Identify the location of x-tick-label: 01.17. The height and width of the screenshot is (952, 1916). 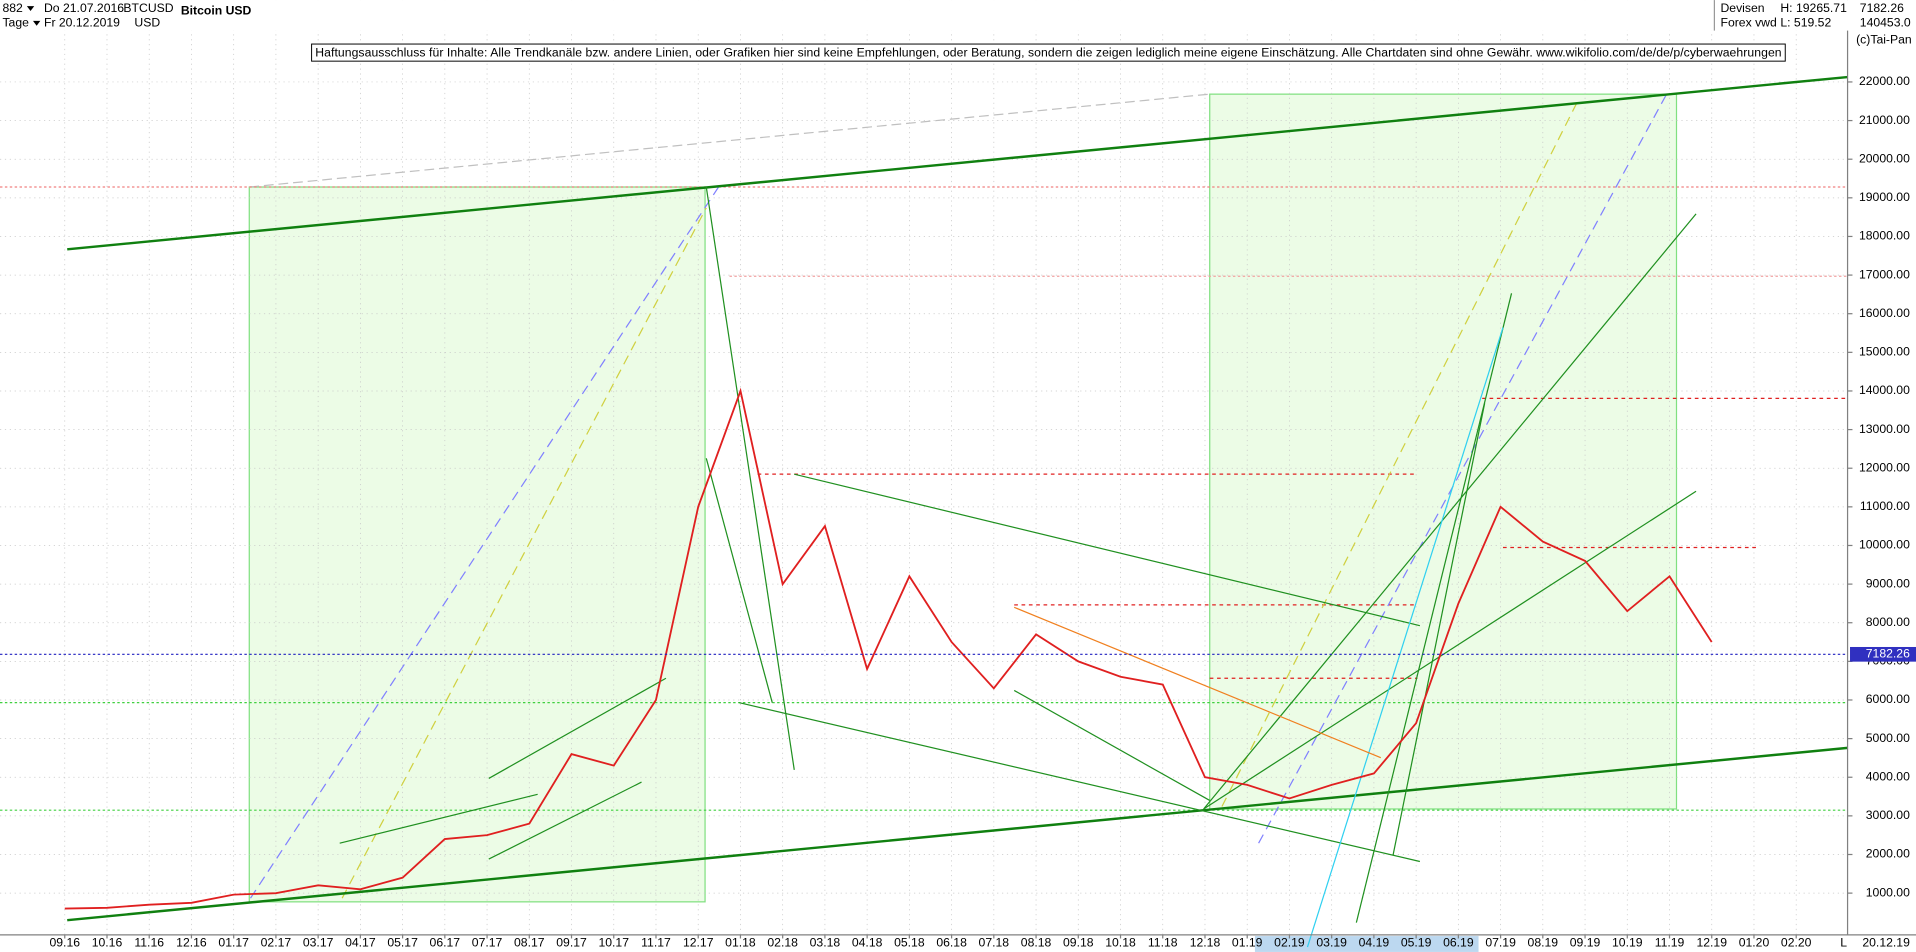
(233, 943).